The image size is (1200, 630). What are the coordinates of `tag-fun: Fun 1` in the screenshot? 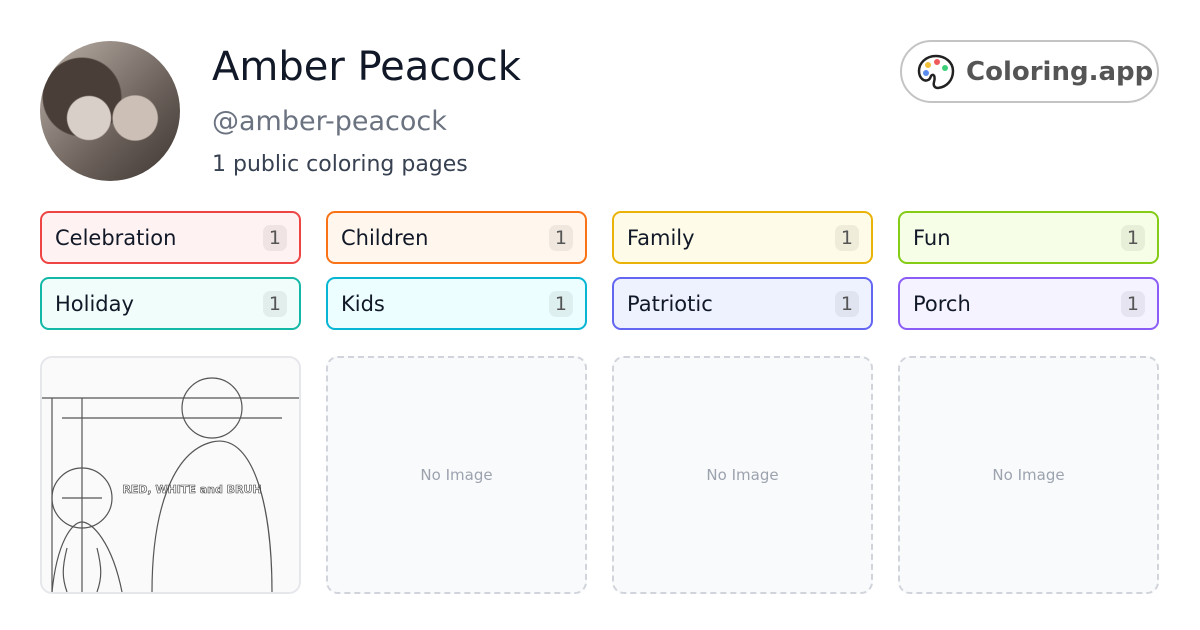 It's located at (1028, 237).